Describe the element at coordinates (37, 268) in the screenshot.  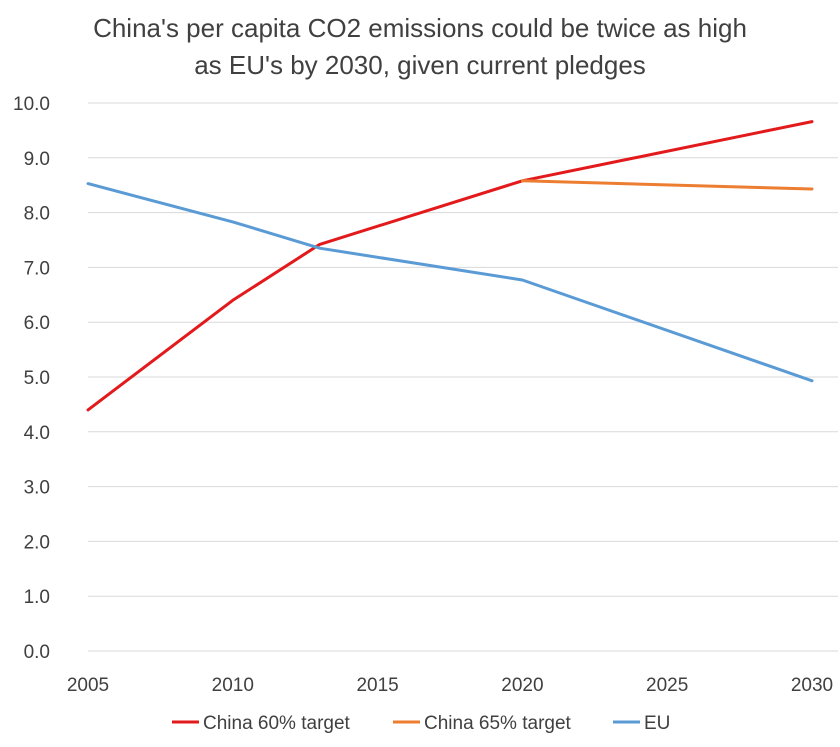
I see `y-tick-label: 7.0` at that location.